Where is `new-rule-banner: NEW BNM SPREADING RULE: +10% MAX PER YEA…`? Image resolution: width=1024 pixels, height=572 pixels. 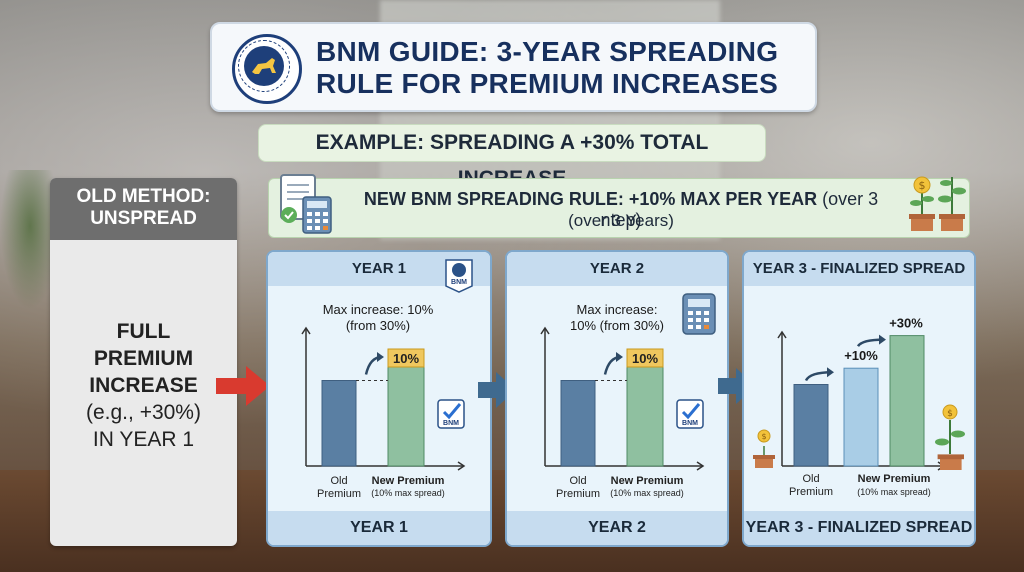 new-rule-banner: NEW BNM SPREADING RULE: +10% MAX PER YEA… is located at coordinates (619, 206).